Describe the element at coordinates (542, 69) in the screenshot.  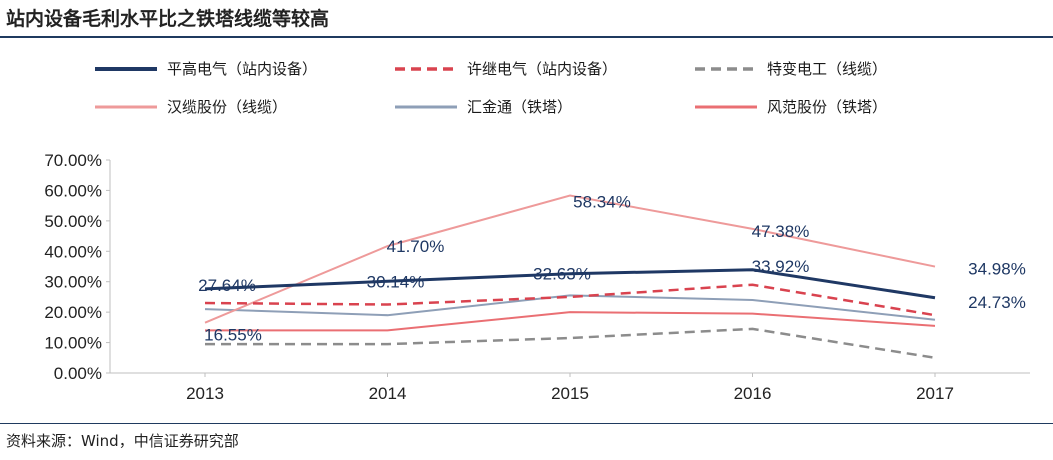
I see `legend-label: 许继电气（站内设备）` at that location.